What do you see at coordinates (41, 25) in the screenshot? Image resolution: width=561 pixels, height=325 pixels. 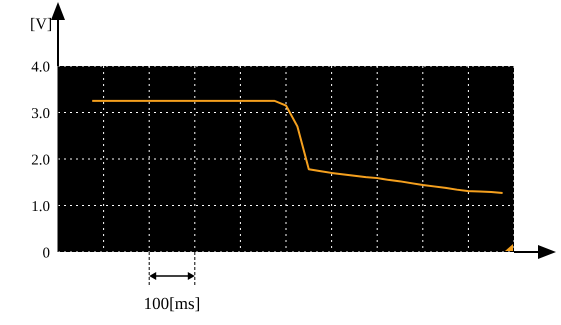 I see `y-axis-title: [V]` at bounding box center [41, 25].